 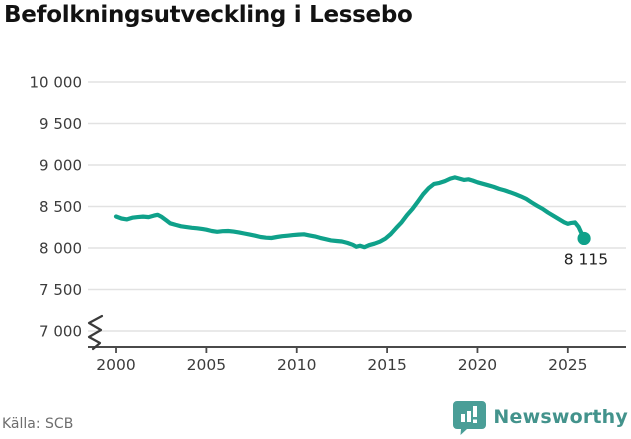 I want to click on chart-footer: Källa: SCB Newsworthy, so click(x=315, y=418).